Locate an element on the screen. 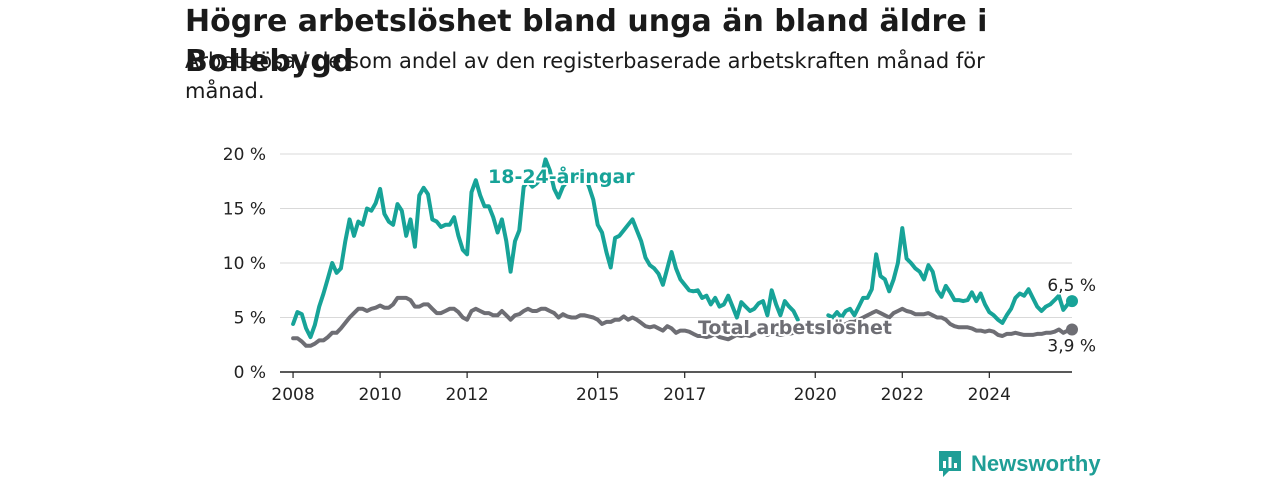  x-tick-label: 2008 is located at coordinates (292, 395).